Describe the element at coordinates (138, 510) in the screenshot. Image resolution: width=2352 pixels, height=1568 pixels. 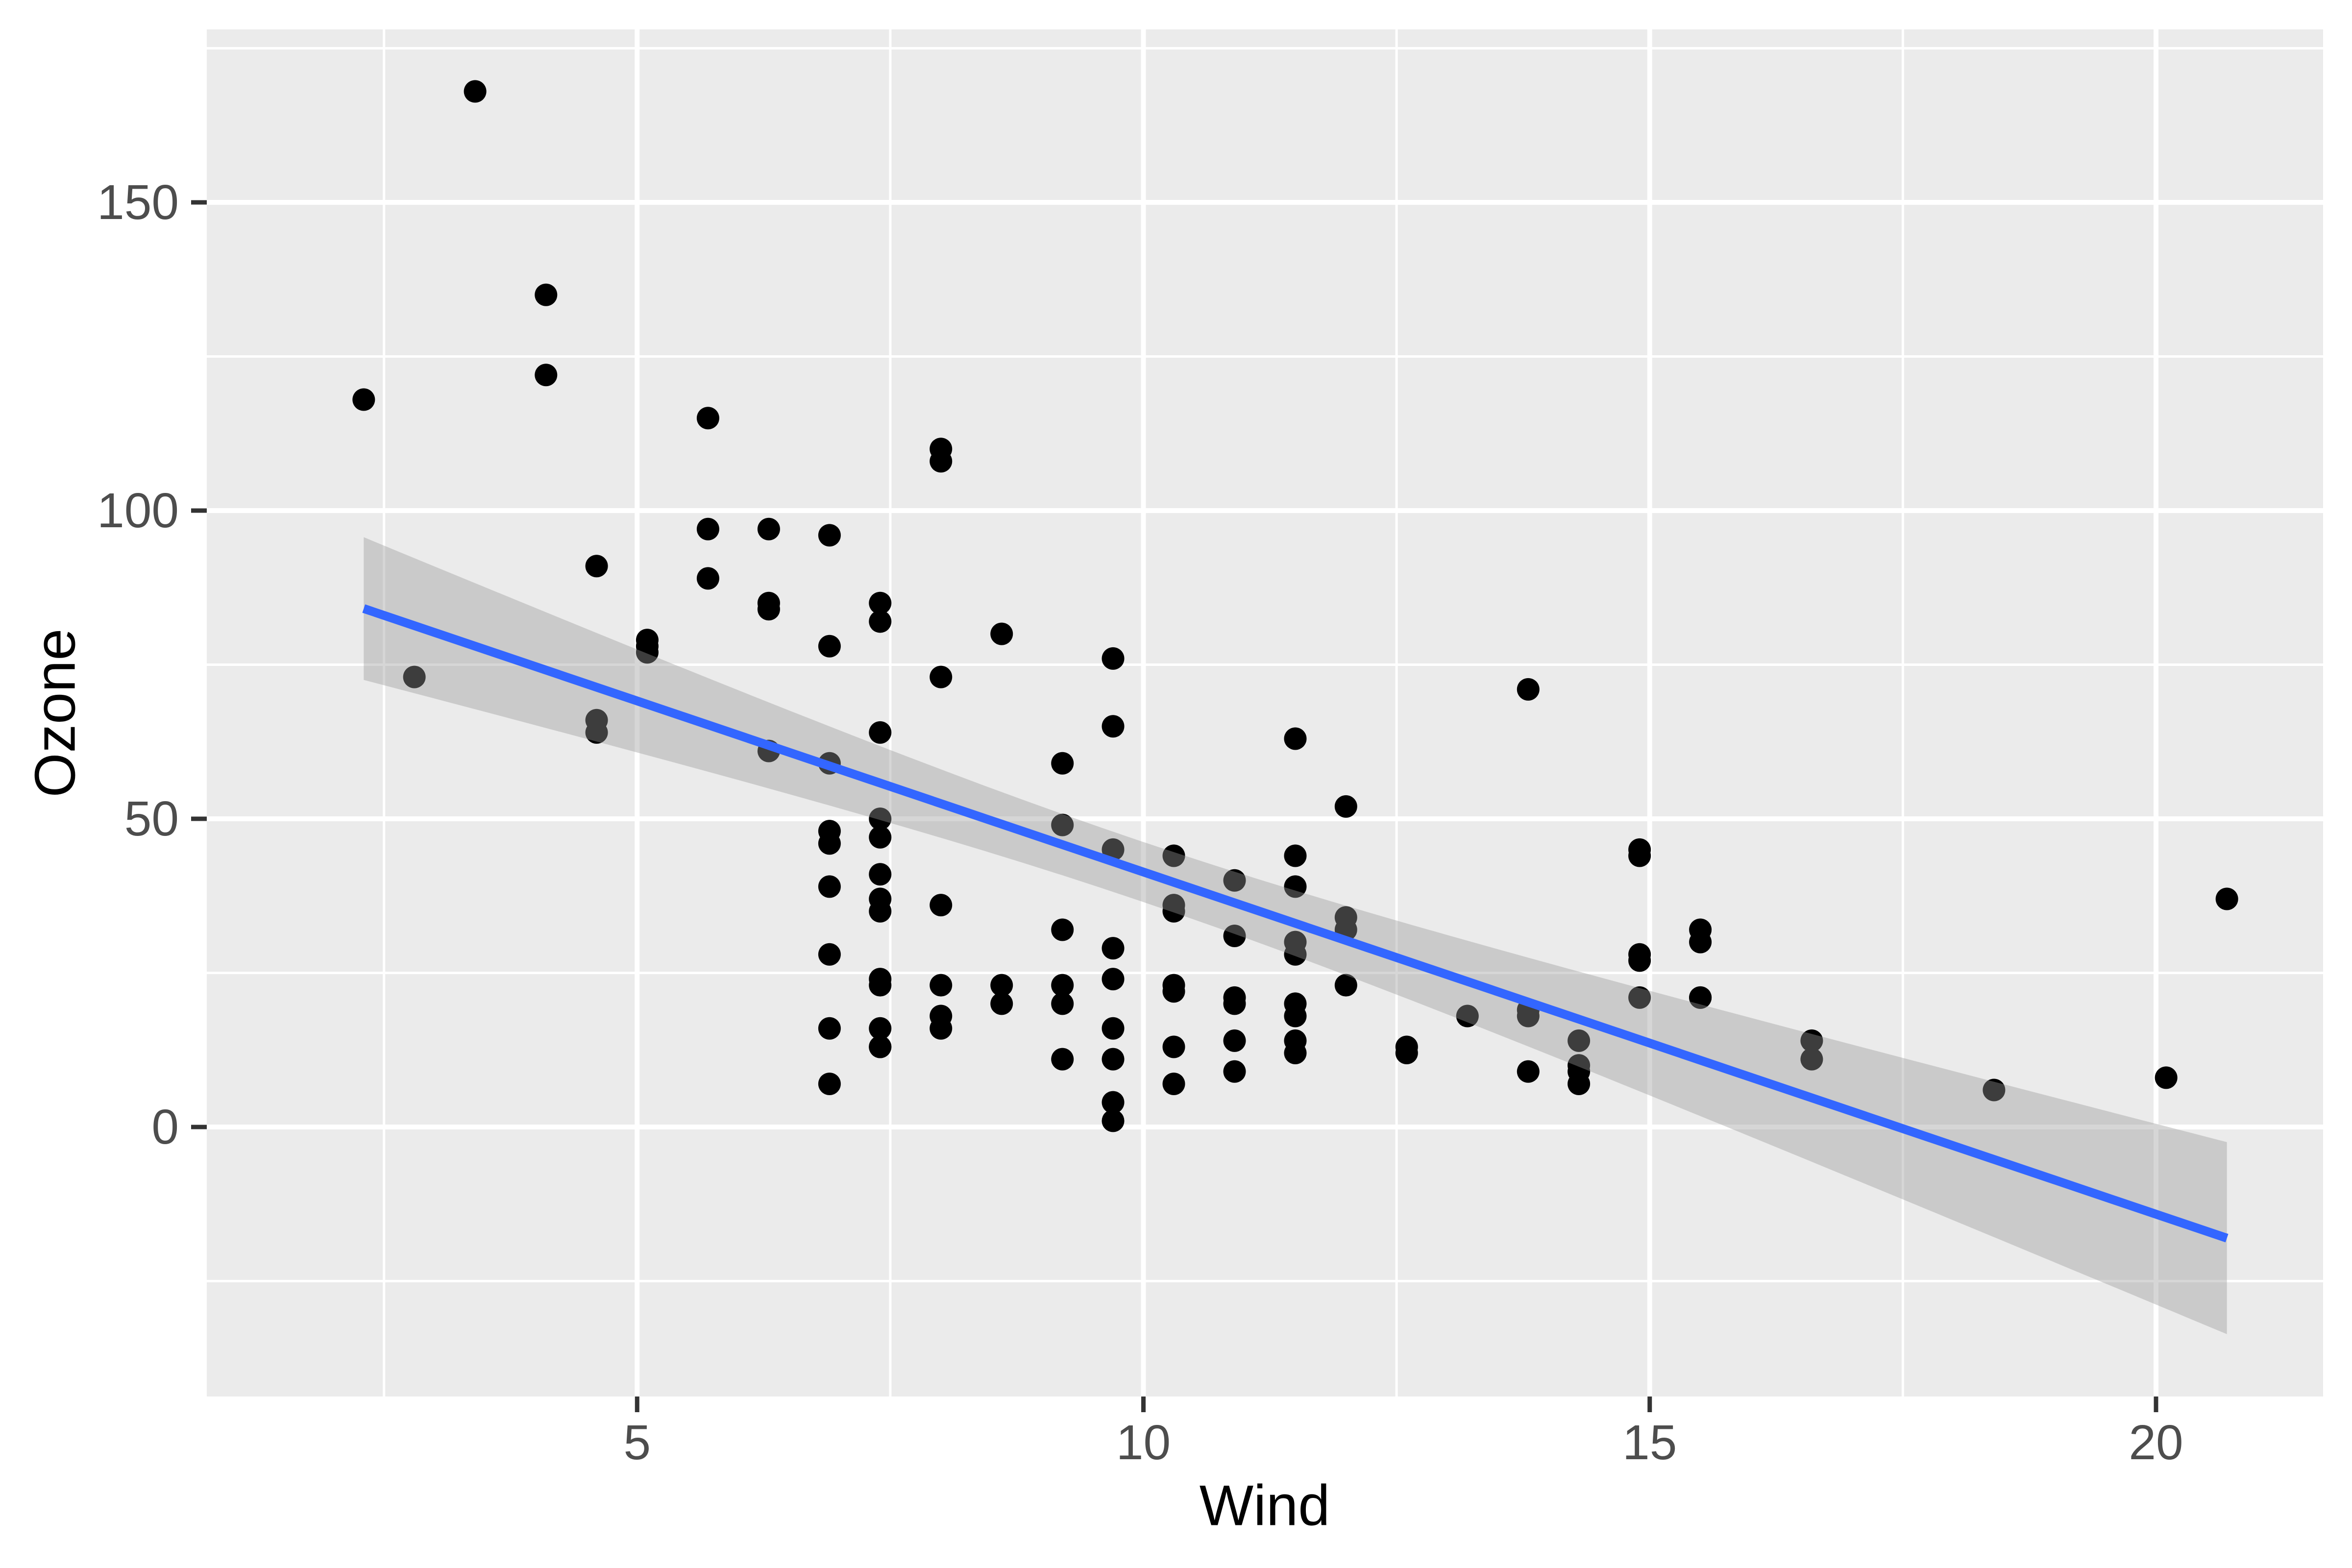
I see `y-axis-tick-label: 100` at that location.